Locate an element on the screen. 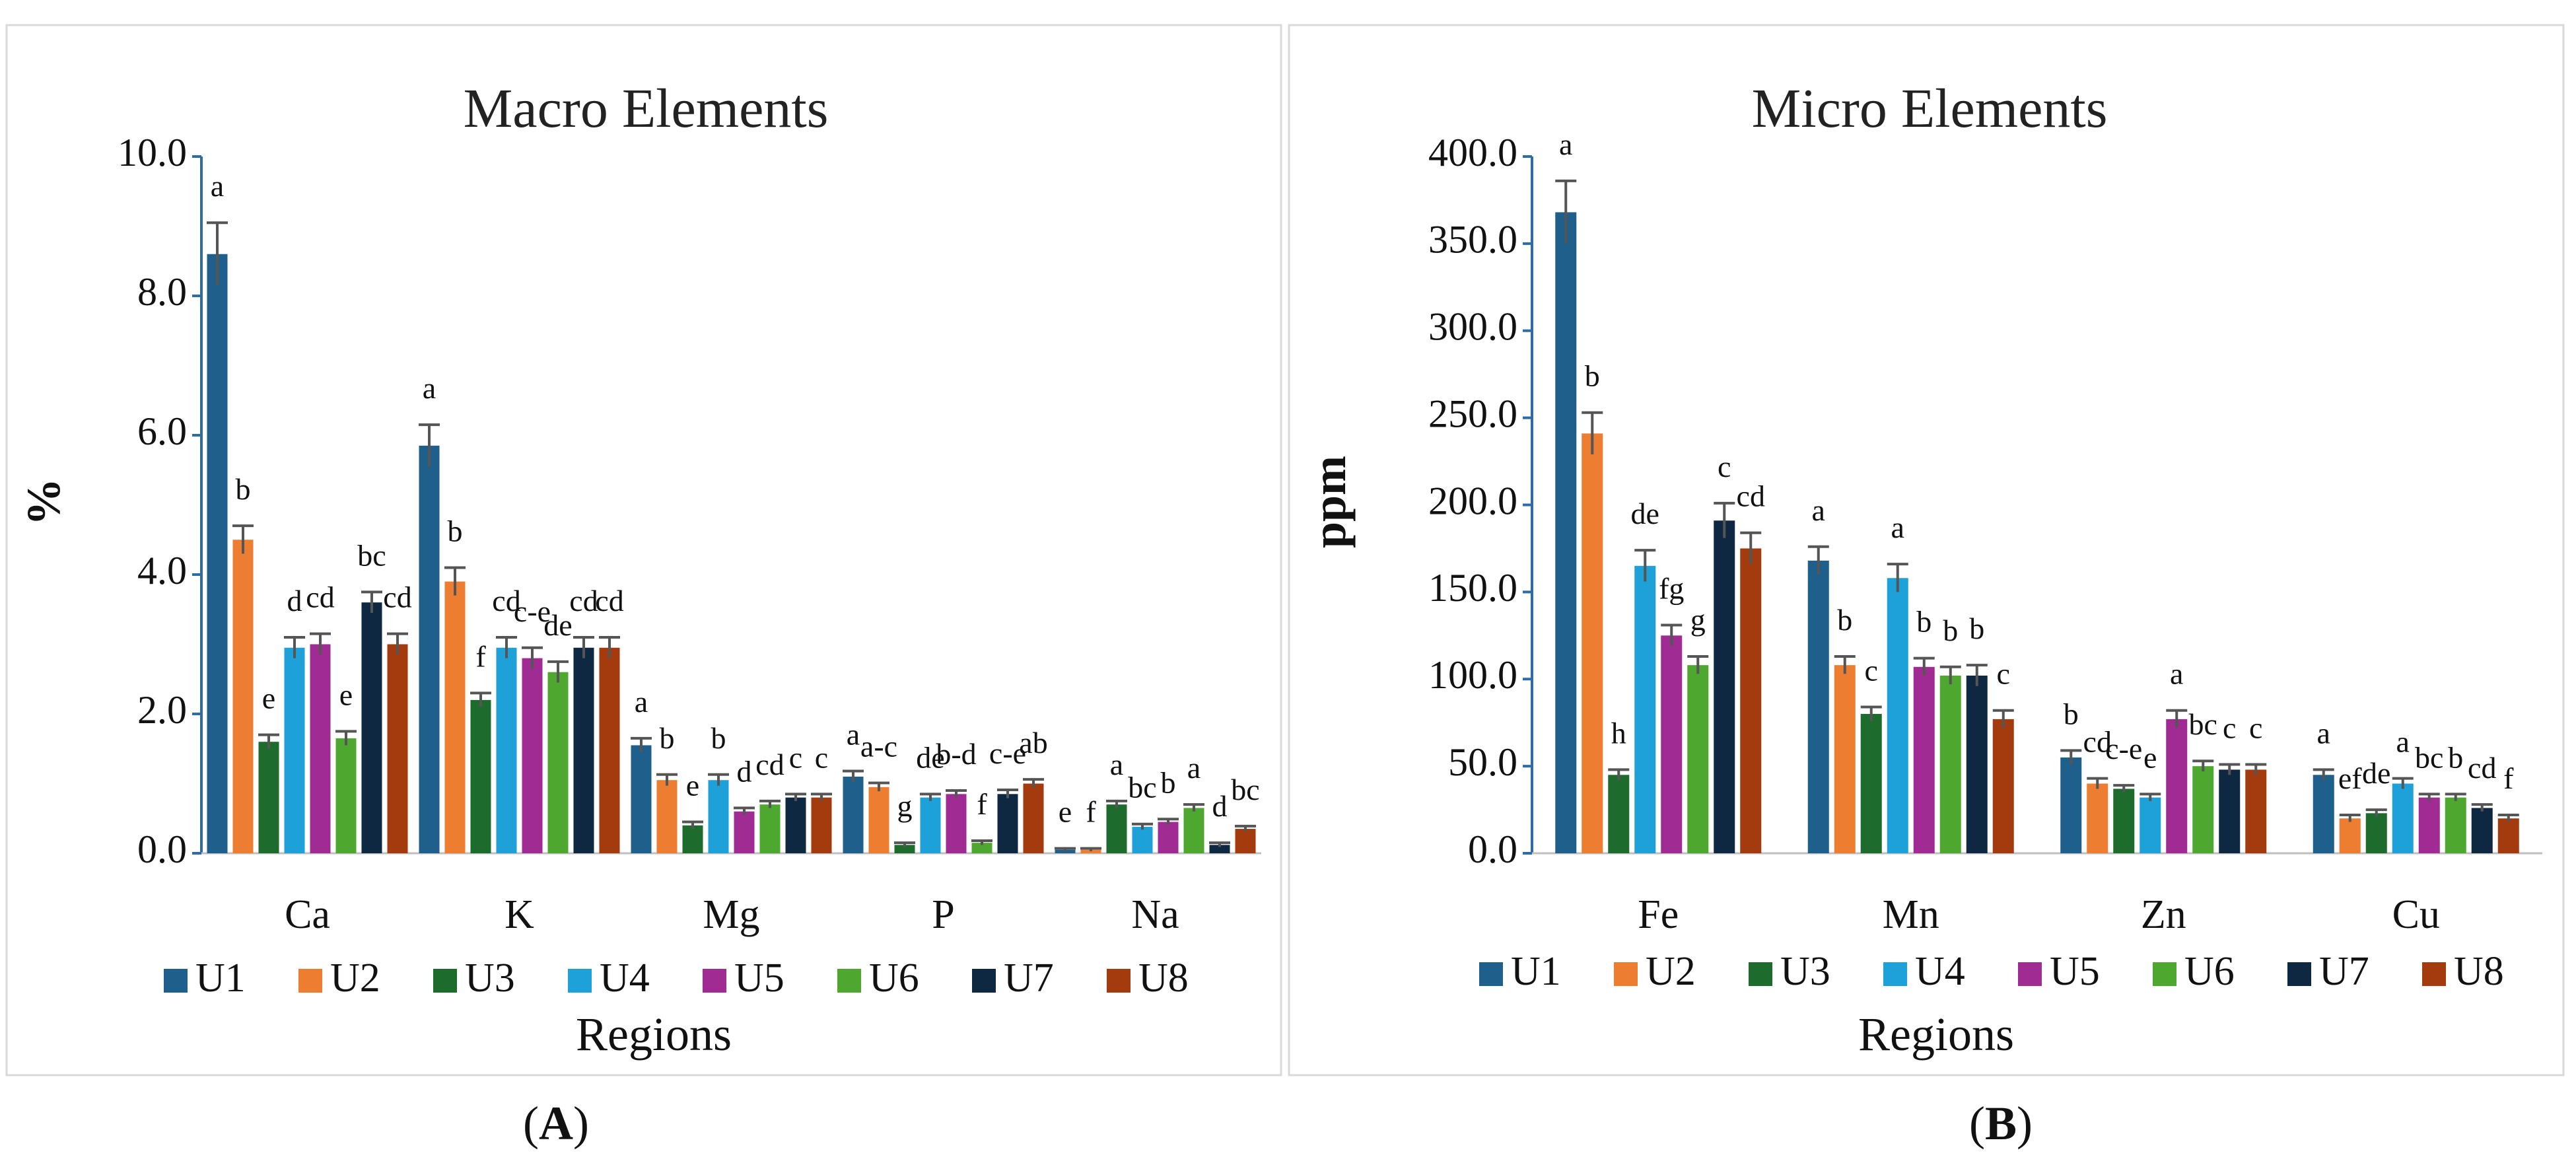  x-tick-label-mn: Mn is located at coordinates (1911, 914).